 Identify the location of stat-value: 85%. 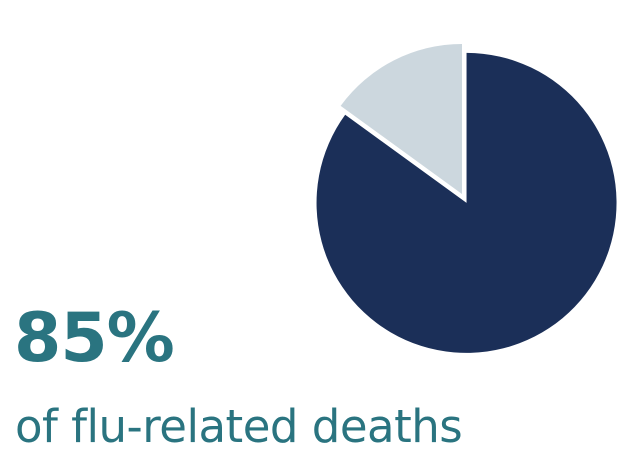
(94, 338).